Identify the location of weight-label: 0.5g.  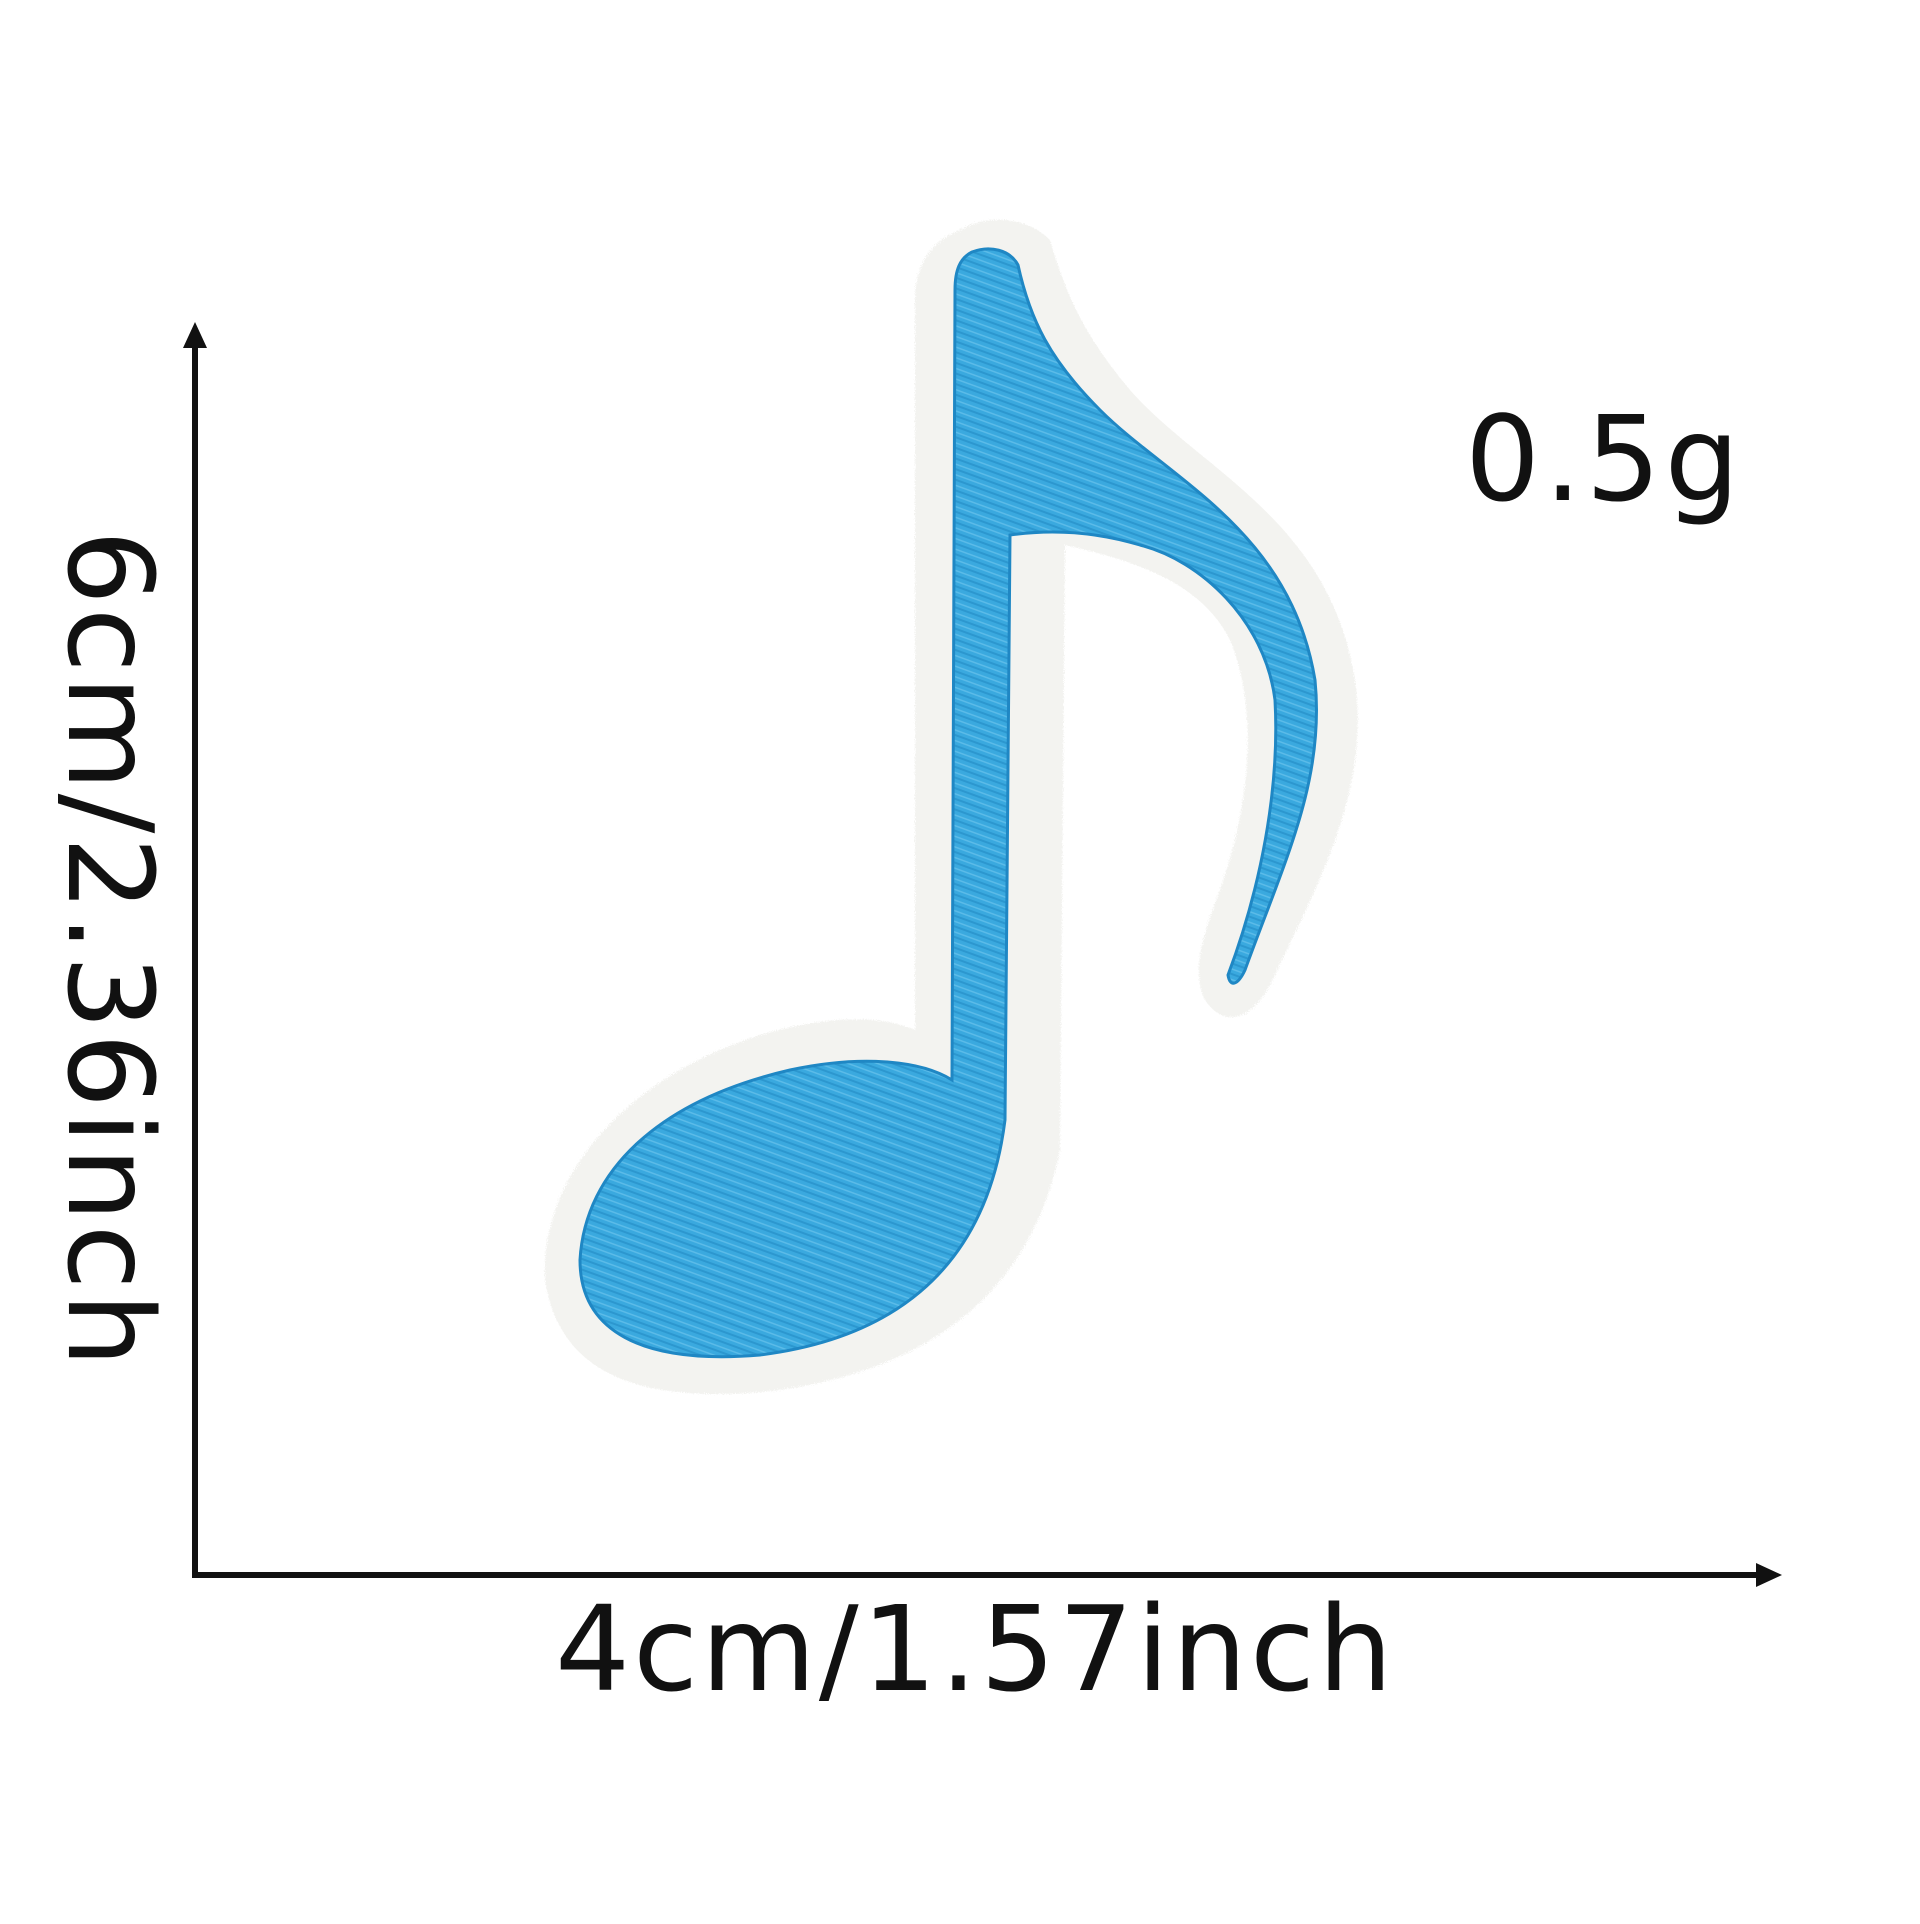
(1604, 459).